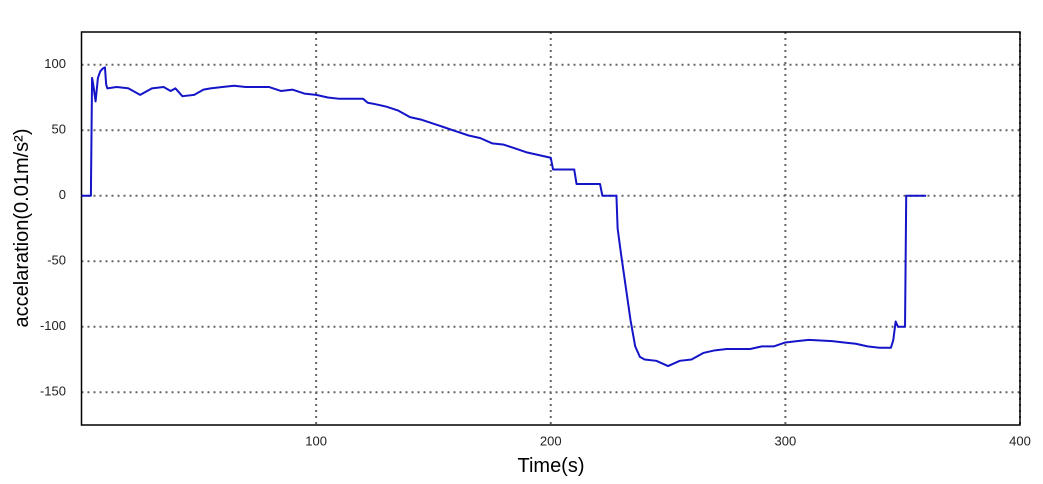 Image resolution: width=1043 pixels, height=484 pixels. I want to click on y-axis-label: accelaration(0.01m/s²), so click(22, 228).